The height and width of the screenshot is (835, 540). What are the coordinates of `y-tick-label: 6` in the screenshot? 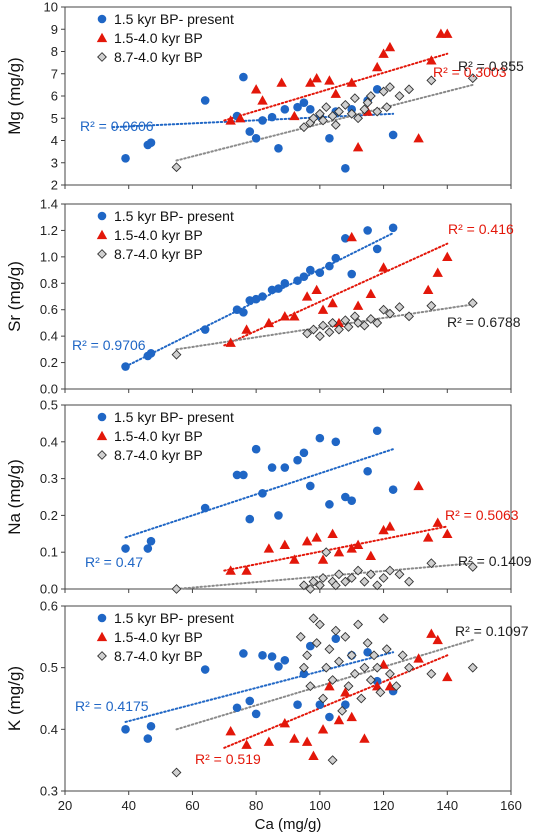 It's located at (54, 96).